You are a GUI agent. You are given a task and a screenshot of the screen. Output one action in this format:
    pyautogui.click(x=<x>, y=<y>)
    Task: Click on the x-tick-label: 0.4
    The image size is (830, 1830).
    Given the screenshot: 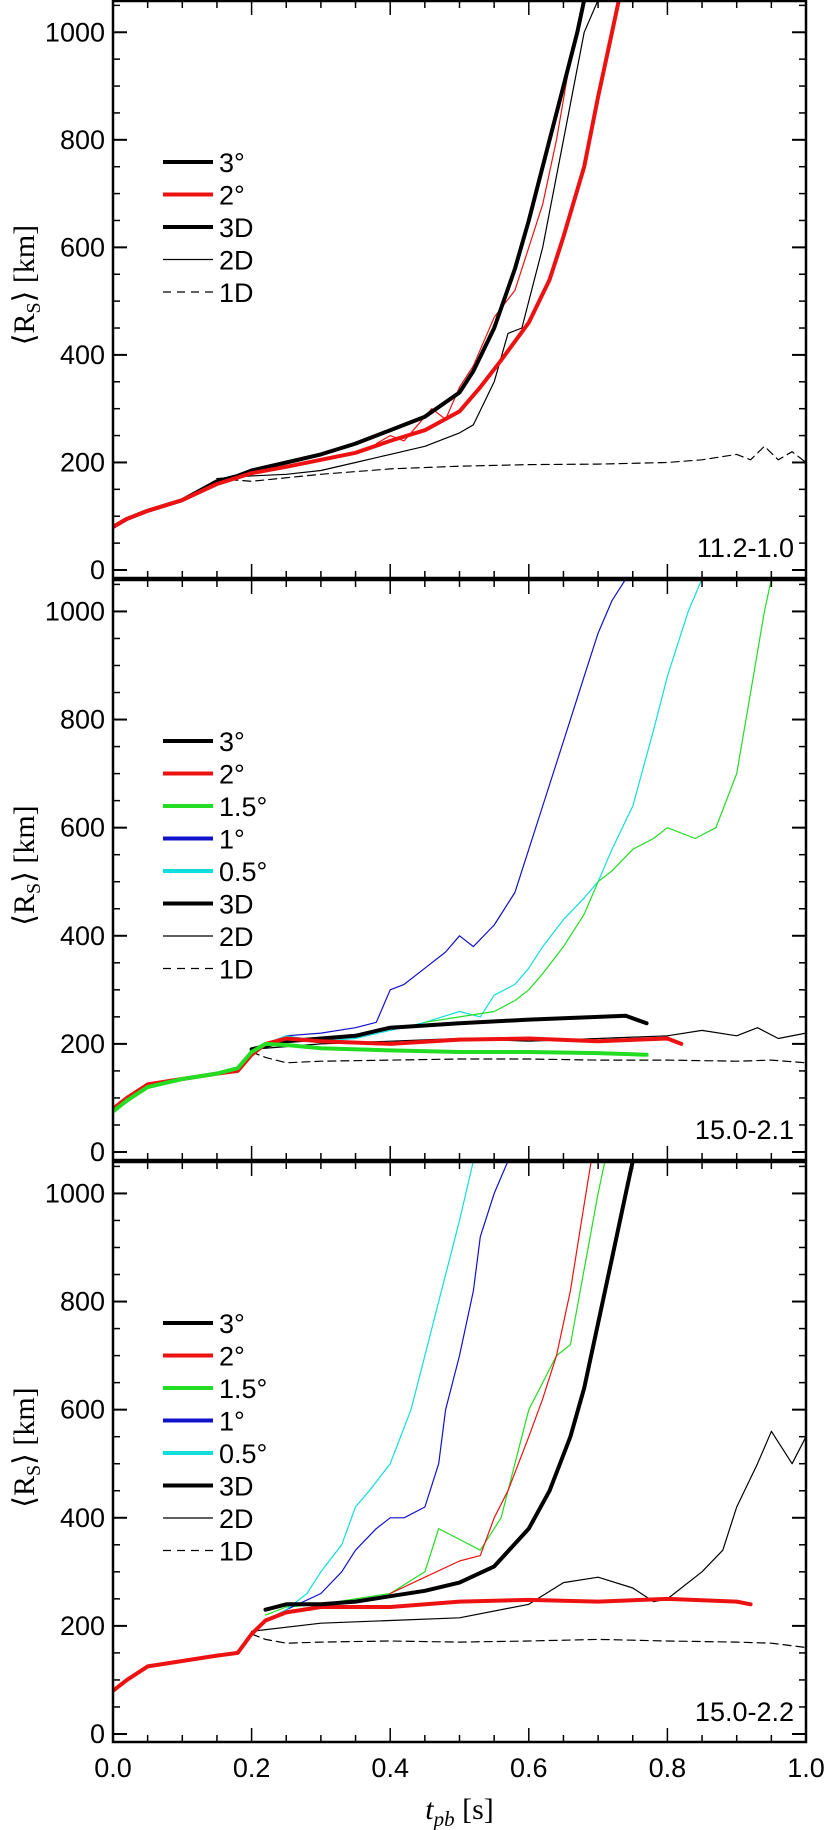 What is the action you would take?
    pyautogui.click(x=390, y=1768)
    